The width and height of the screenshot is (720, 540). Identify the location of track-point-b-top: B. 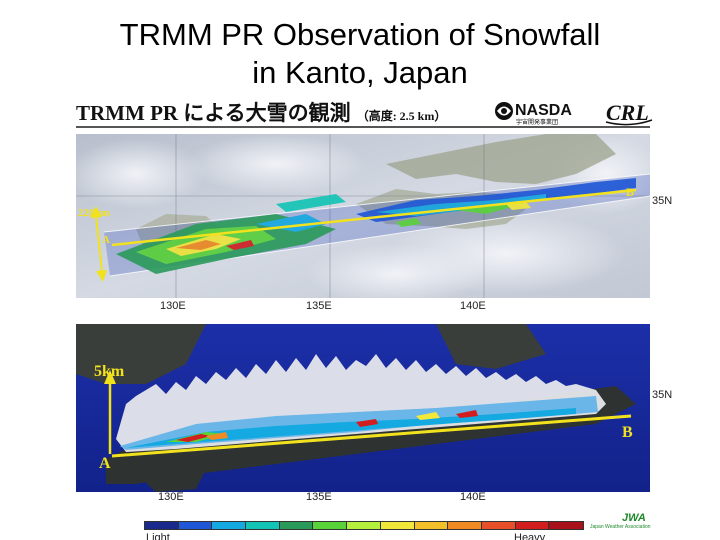
(630, 192).